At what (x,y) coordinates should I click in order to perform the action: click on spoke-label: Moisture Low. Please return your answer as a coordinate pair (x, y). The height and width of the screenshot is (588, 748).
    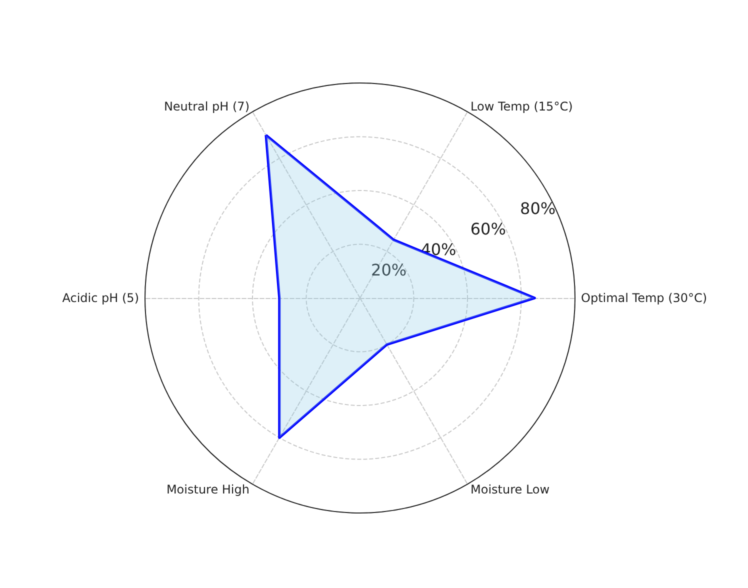
    Looking at the image, I should click on (510, 489).